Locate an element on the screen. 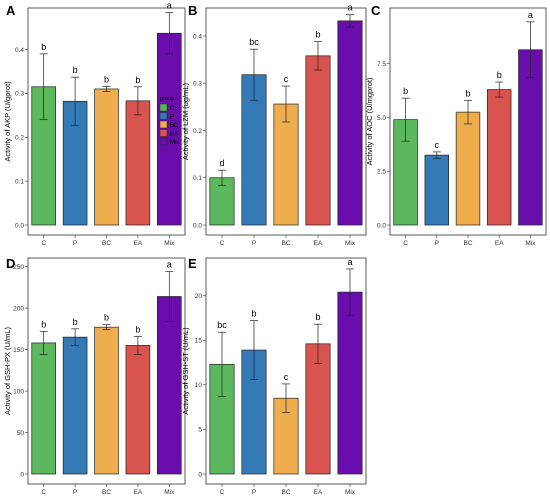 The height and width of the screenshot is (502, 550). legend-title: group is located at coordinates (167, 99).